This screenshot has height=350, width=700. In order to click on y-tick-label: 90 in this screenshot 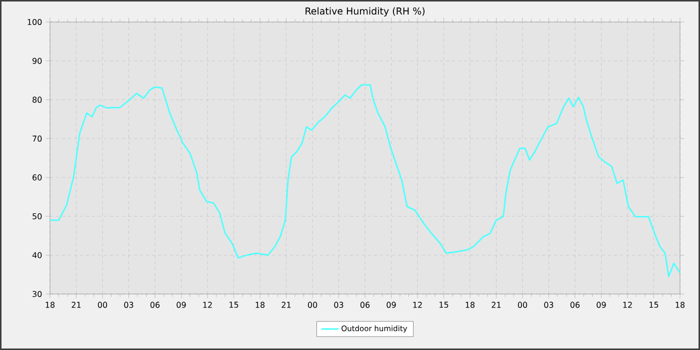, I will do `click(37, 61)`.